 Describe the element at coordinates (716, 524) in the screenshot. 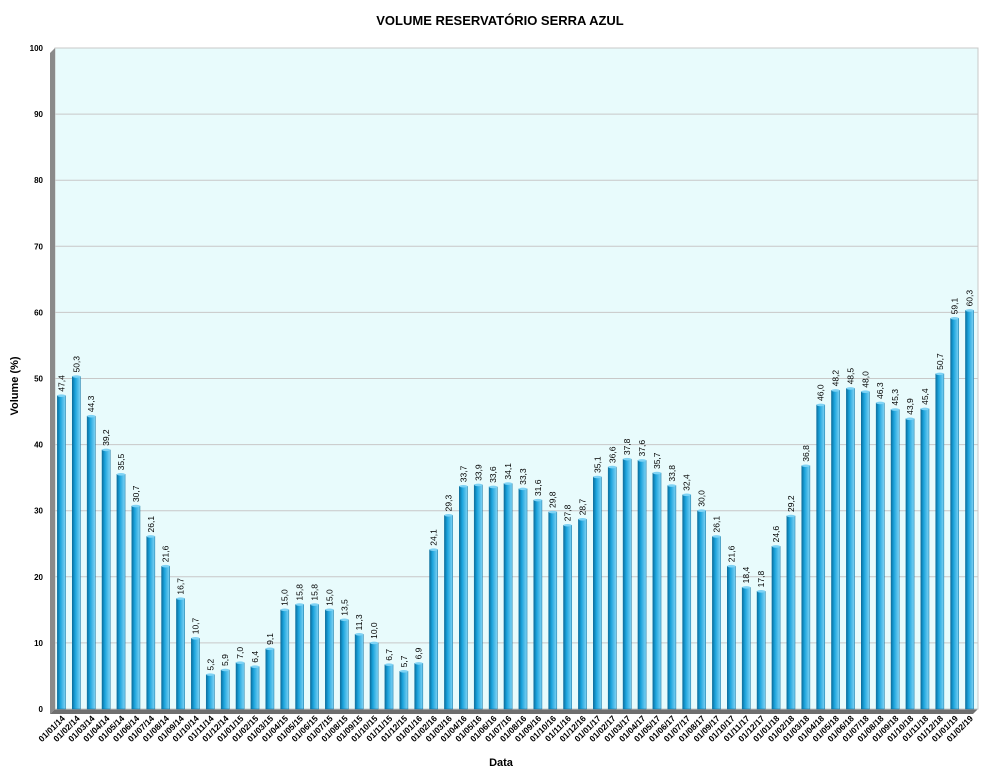

I see `data-label: 26,1` at that location.